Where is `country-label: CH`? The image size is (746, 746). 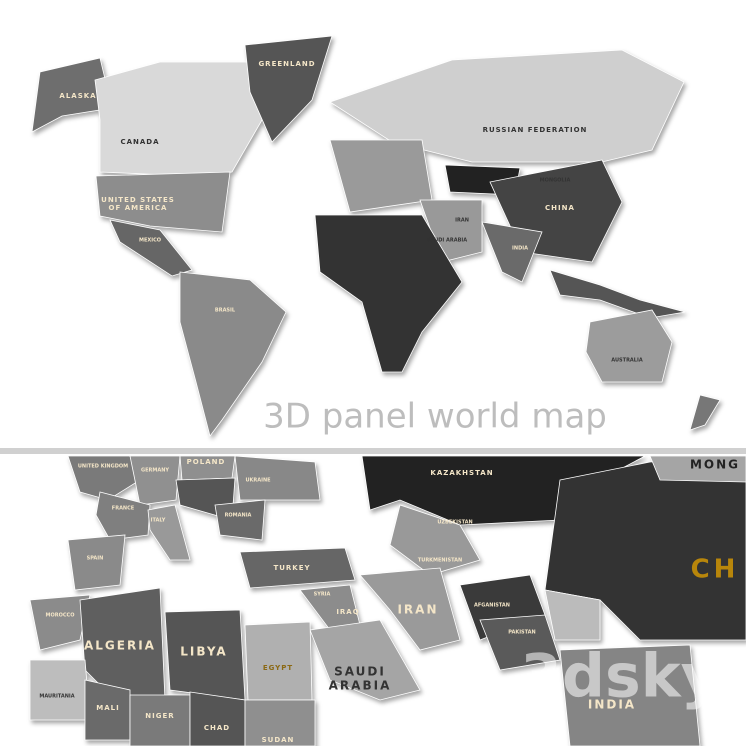
country-label: CH is located at coordinates (715, 570).